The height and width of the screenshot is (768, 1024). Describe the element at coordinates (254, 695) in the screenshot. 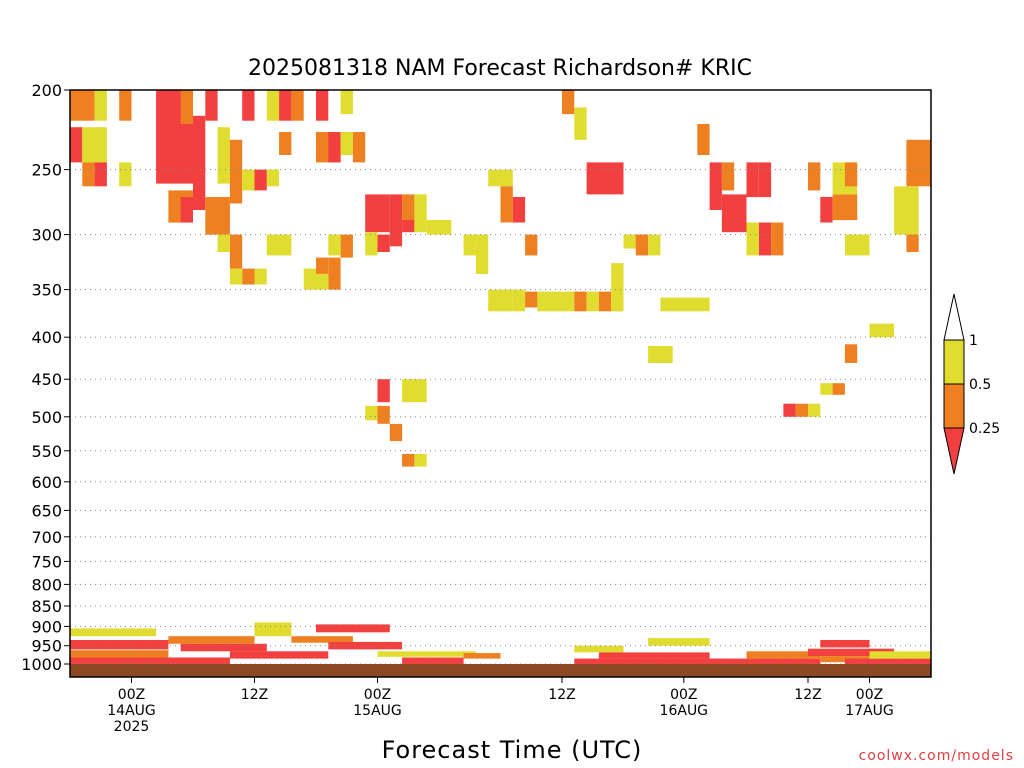

I see `x-tick-label-1-0: 12Z` at that location.